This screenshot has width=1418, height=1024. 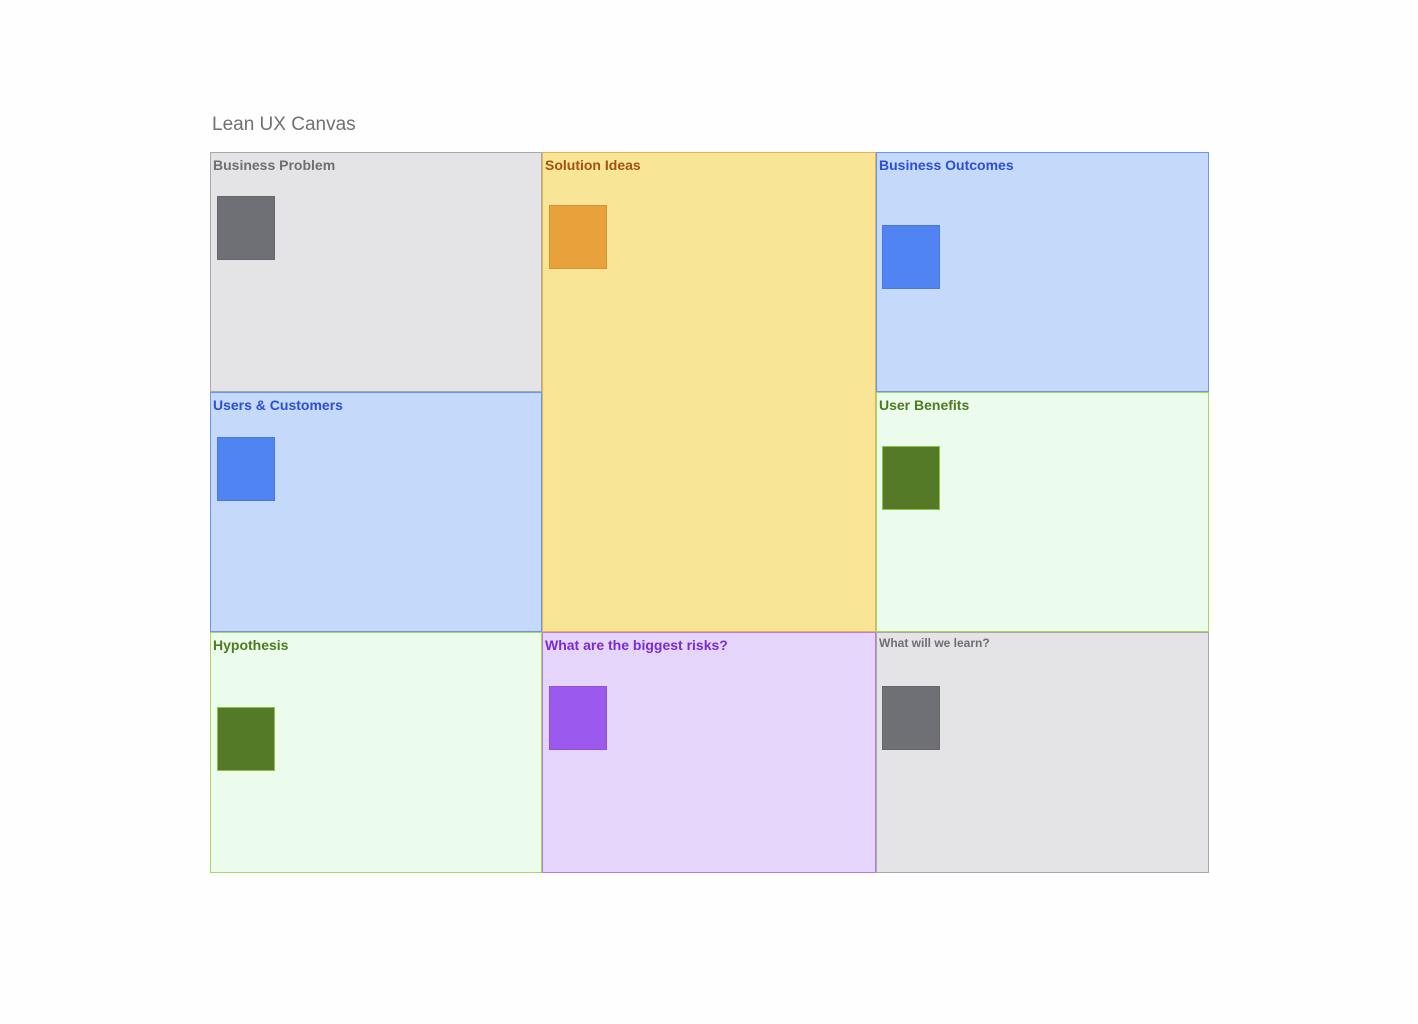 I want to click on cell-label: Users & Customers, so click(x=278, y=405).